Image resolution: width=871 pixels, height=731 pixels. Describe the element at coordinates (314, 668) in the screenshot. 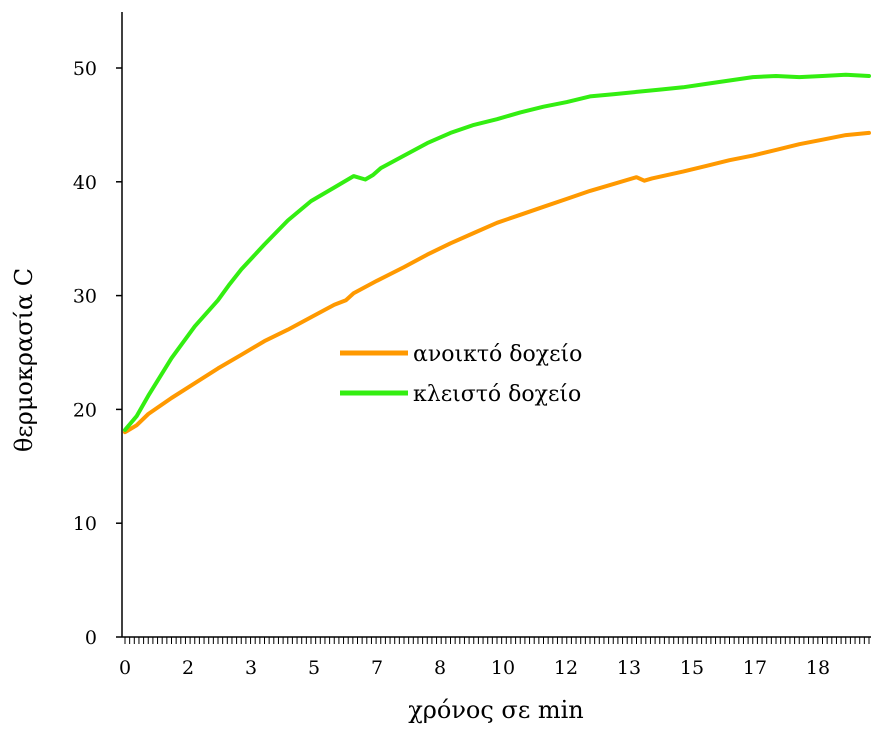

I see `x-tick-label: 5` at that location.